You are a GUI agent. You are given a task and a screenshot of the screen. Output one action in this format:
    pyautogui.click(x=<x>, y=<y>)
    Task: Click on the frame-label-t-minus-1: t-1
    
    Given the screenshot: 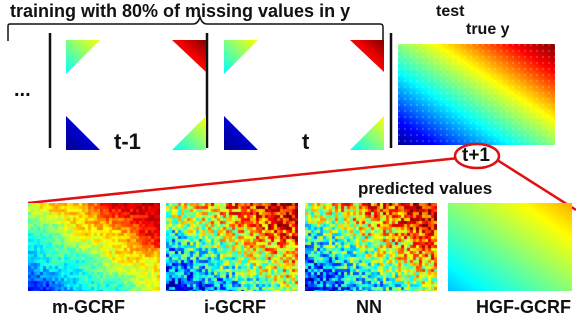 What is the action you would take?
    pyautogui.click(x=127, y=141)
    